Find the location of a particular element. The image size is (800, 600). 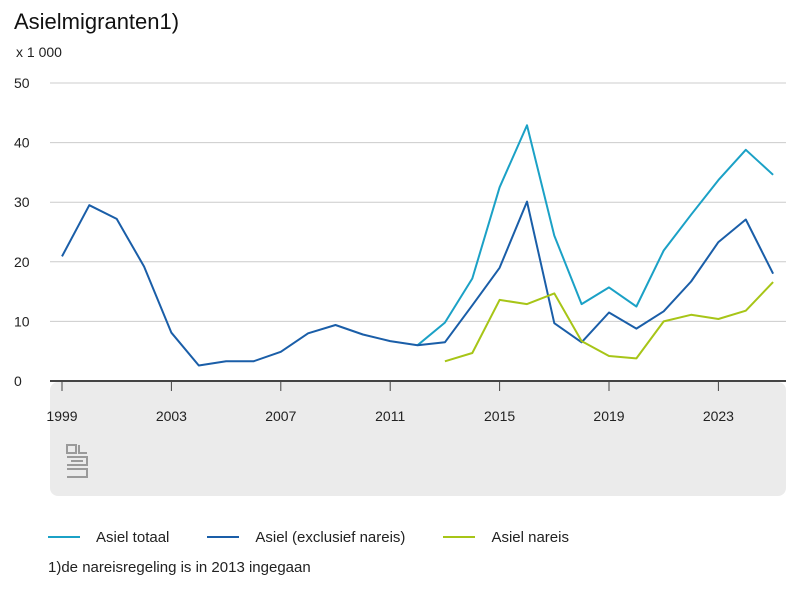

x-tick-label: 2007 is located at coordinates (280, 416).